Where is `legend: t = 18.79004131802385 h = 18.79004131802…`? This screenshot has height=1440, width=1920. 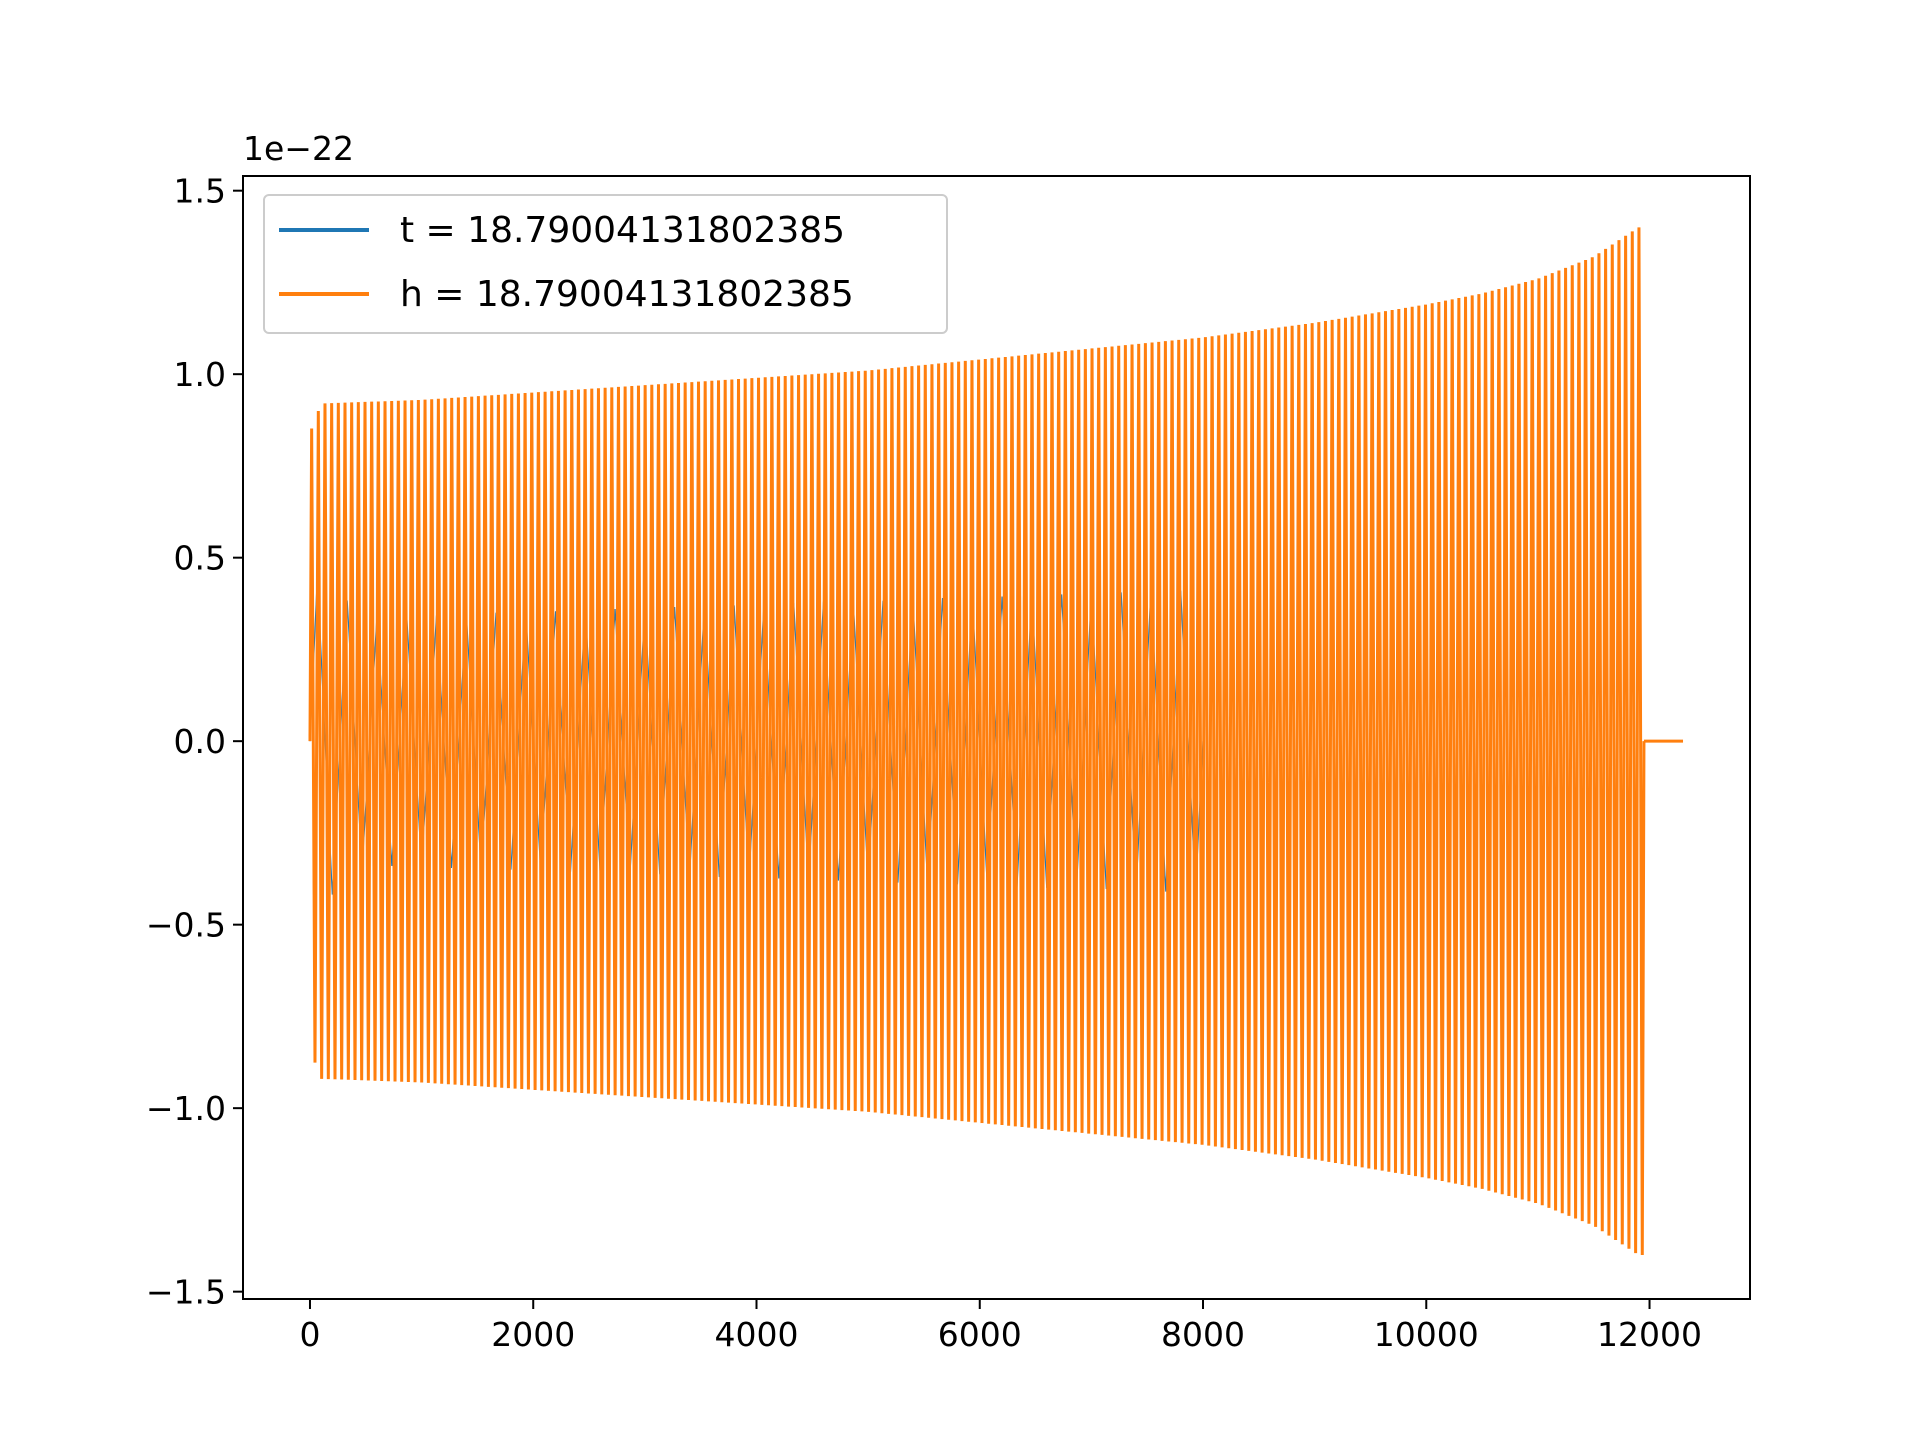
legend: t = 18.79004131802385 h = 18.79004131802… is located at coordinates (605, 264).